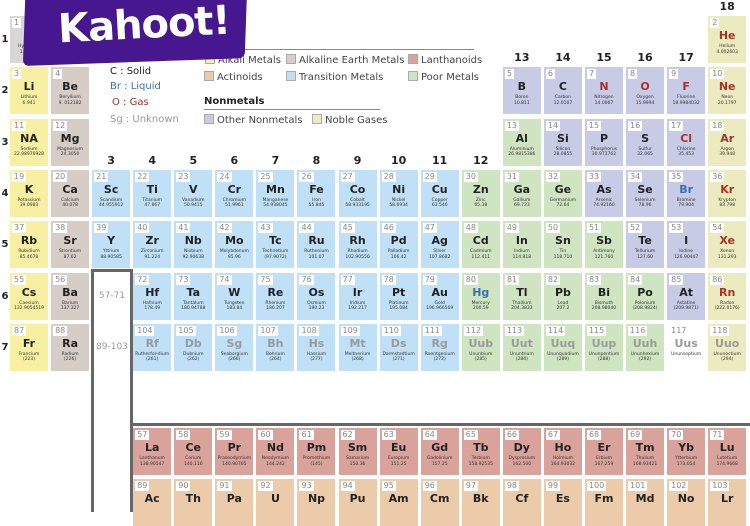  Describe the element at coordinates (521, 296) in the screenshot. I see `element-cell: 81 Tl Thallium 204.3833` at that location.